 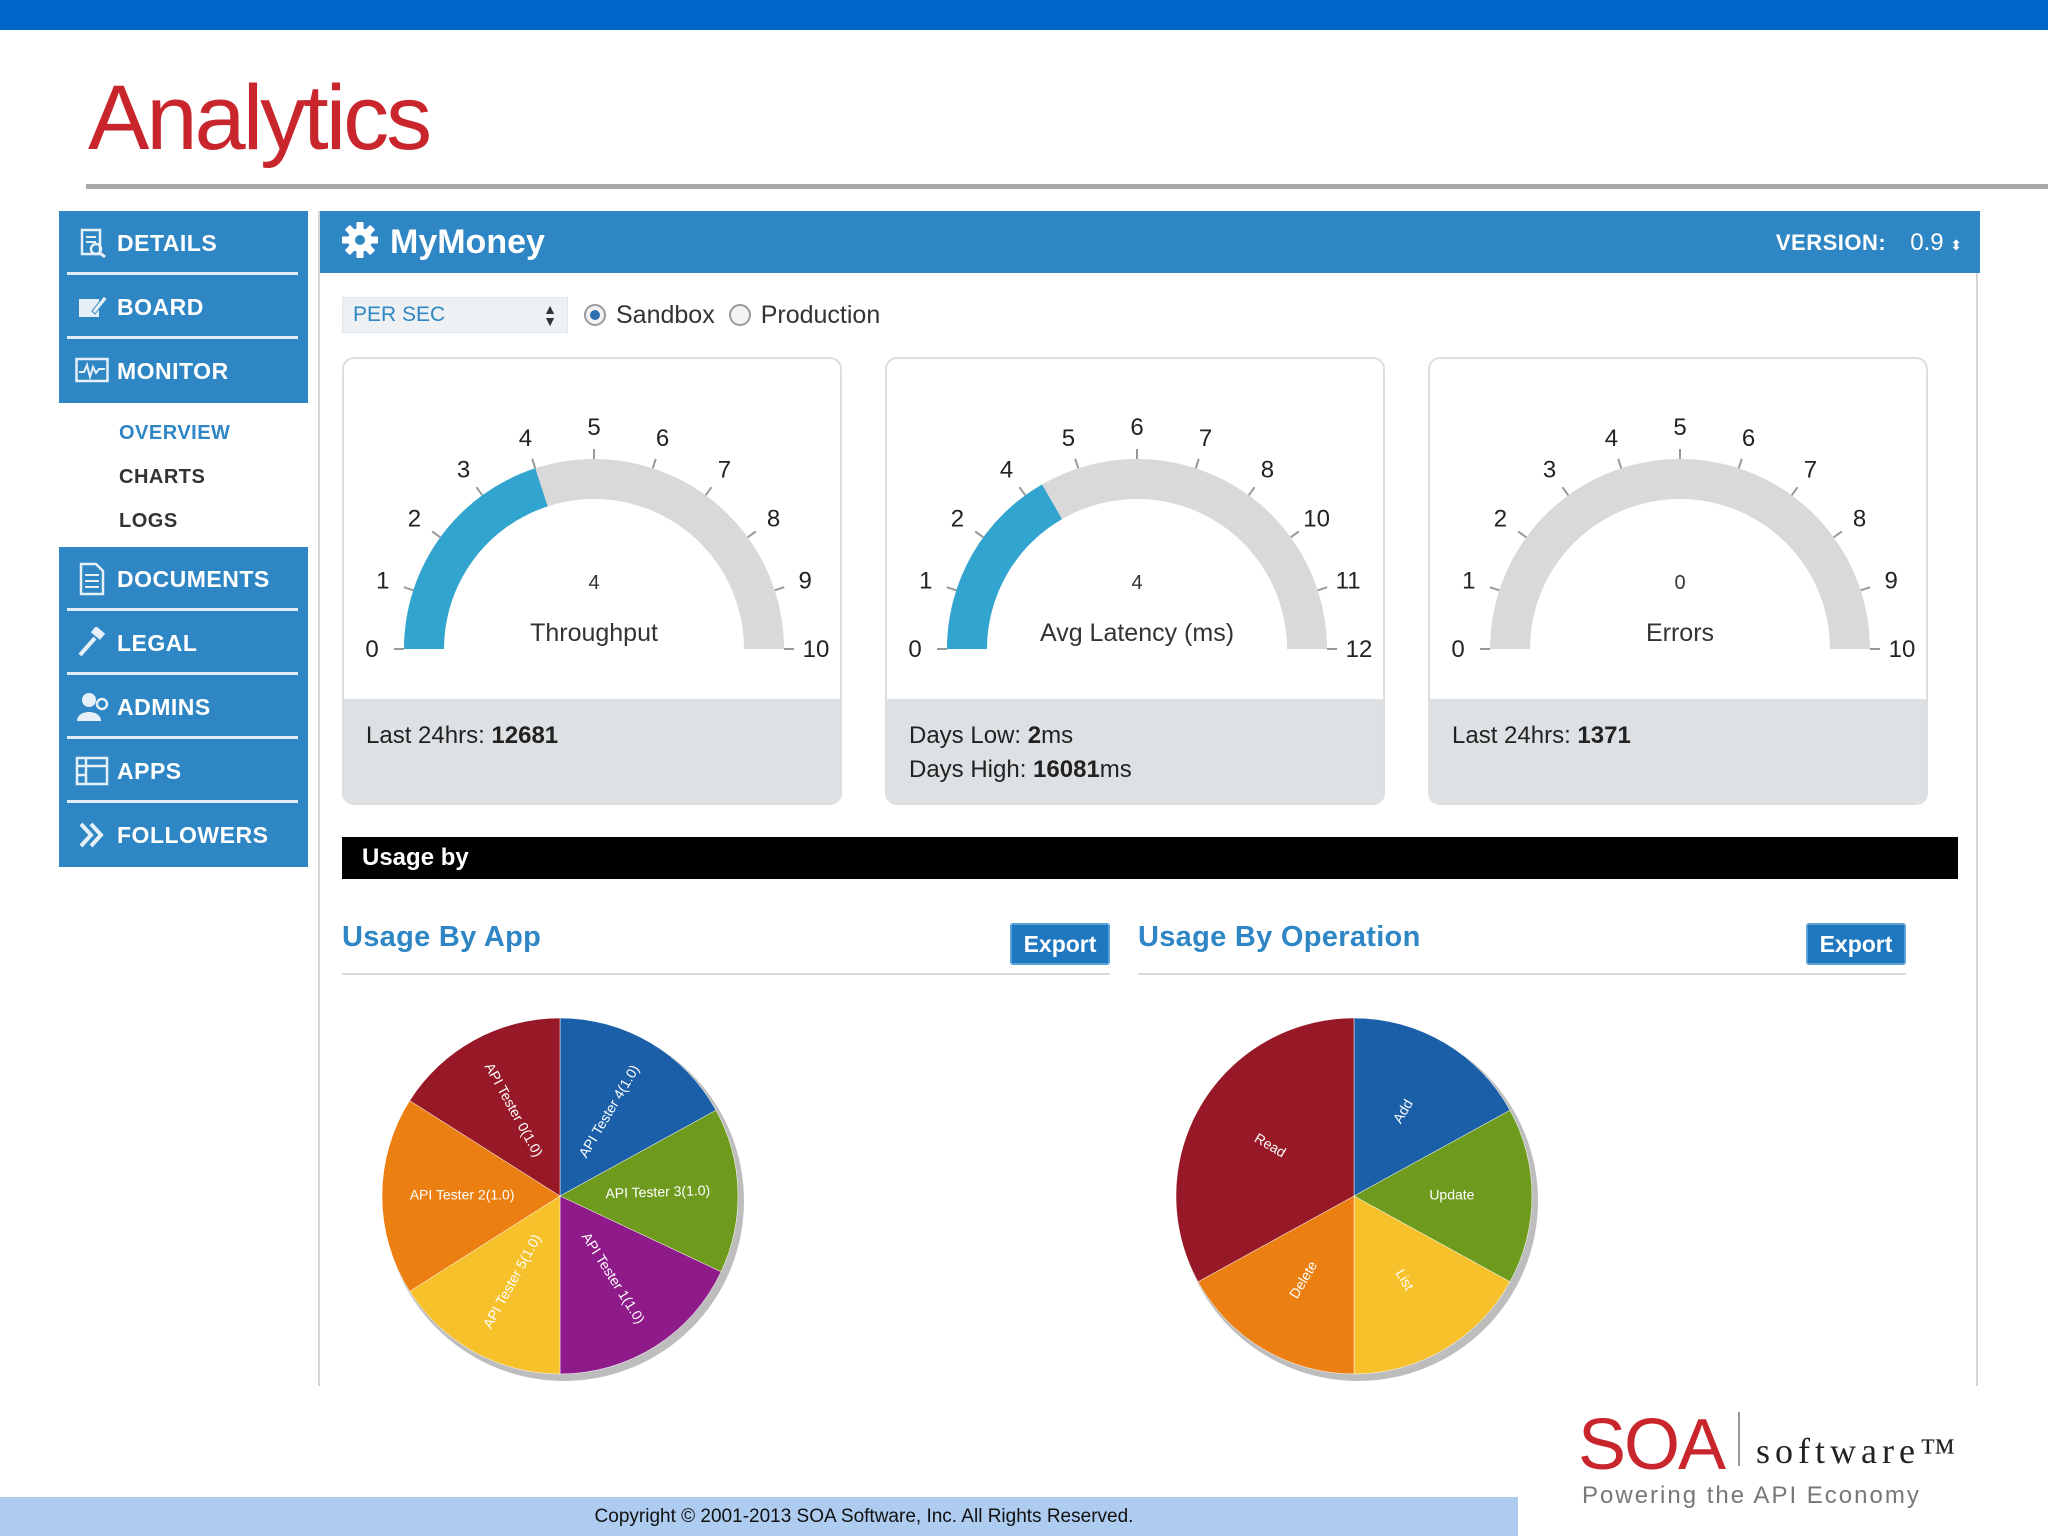 What do you see at coordinates (1858, 1451) in the screenshot?
I see `logo-wordmark: software™` at bounding box center [1858, 1451].